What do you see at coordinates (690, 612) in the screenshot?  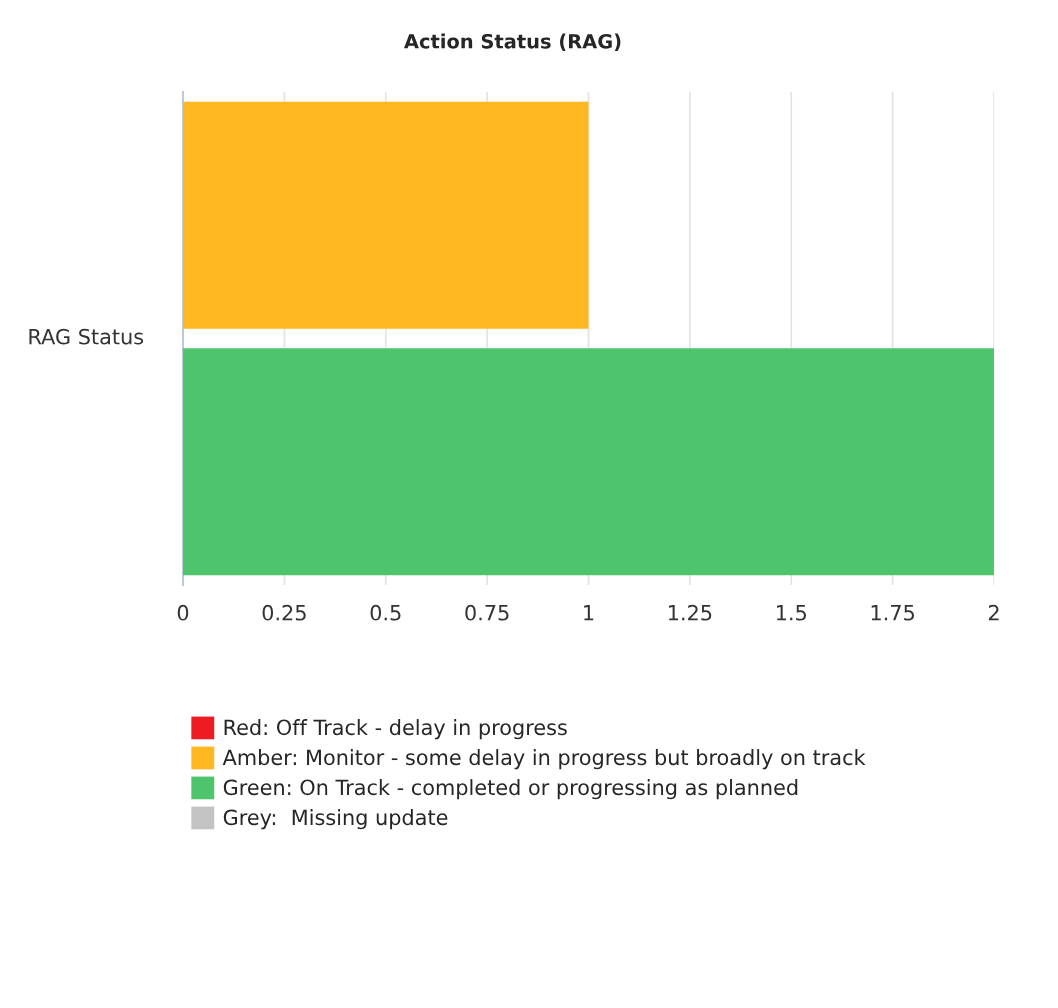 I see `x-tick-label: 1.25` at bounding box center [690, 612].